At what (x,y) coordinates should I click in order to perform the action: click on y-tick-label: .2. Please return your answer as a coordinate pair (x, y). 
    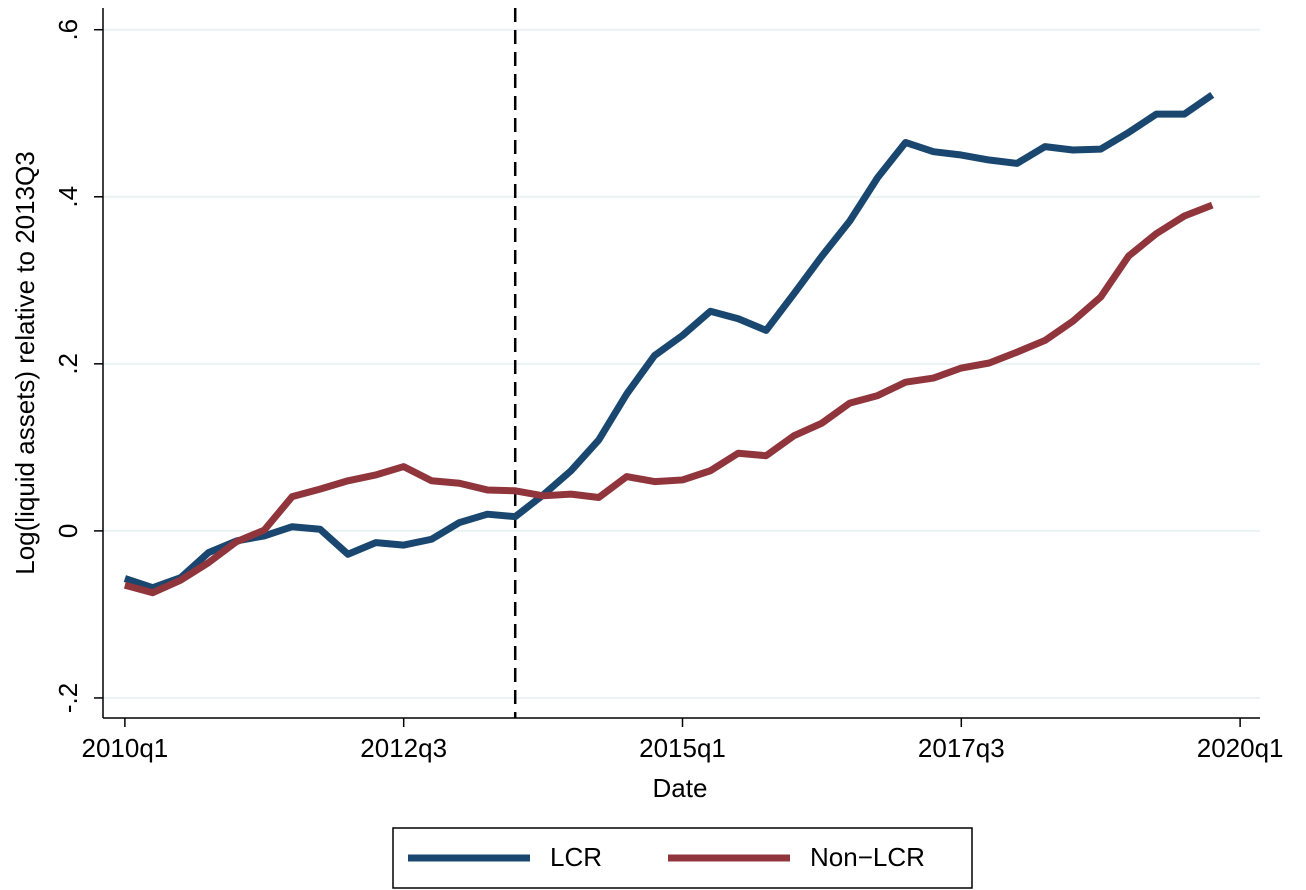
    Looking at the image, I should click on (68, 364).